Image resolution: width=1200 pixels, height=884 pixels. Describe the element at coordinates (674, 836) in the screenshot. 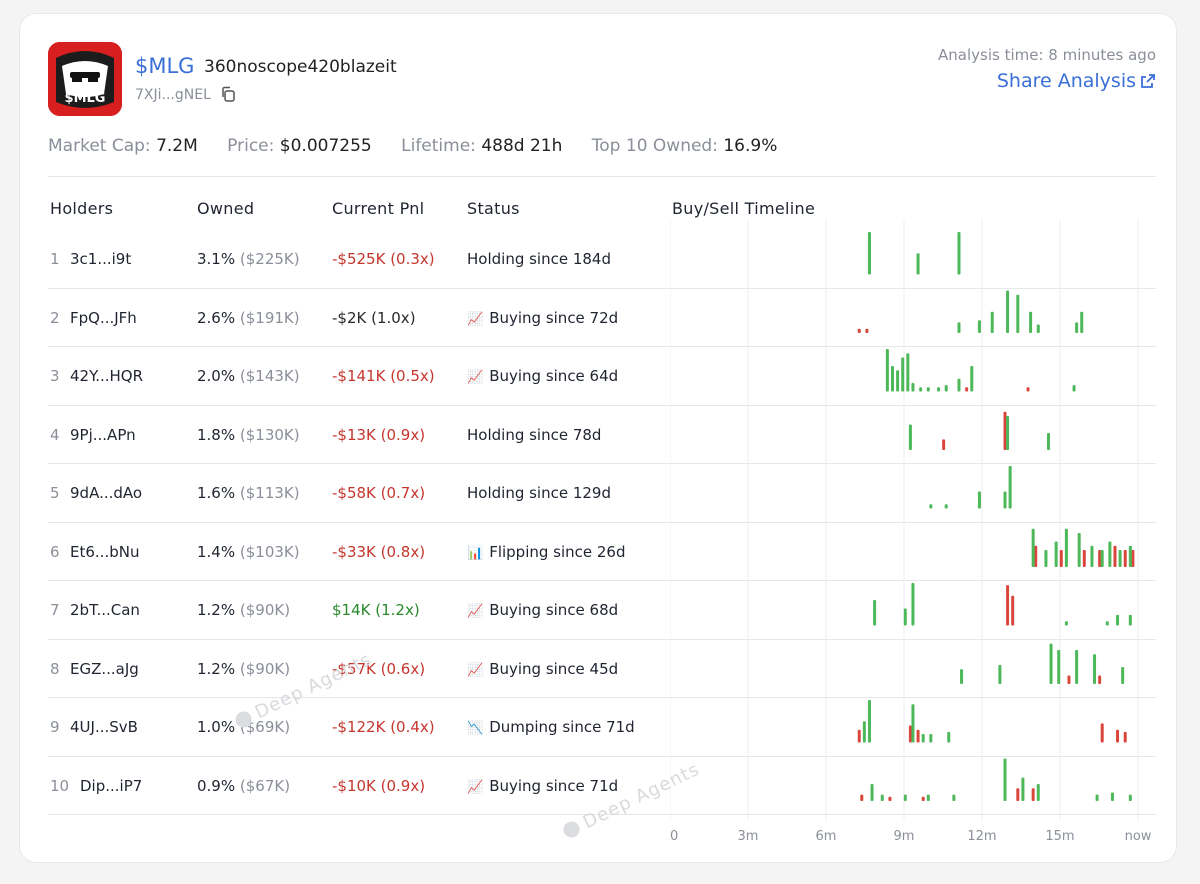

I see `timeline-tick-label: 0` at that location.